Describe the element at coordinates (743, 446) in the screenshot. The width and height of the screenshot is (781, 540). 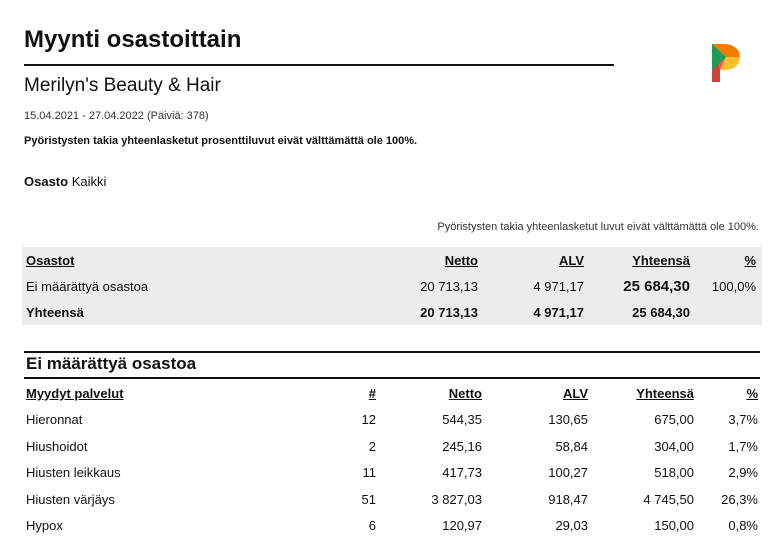
I see `cell-percent: 1,7%` at that location.